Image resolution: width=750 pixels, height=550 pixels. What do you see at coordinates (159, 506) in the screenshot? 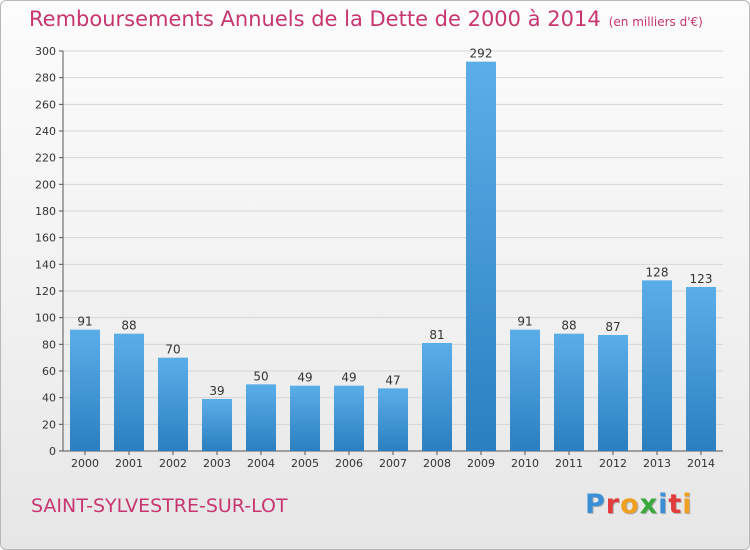
I see `commune-name: SAINT-SYLVESTRE-SUR-LOT` at bounding box center [159, 506].